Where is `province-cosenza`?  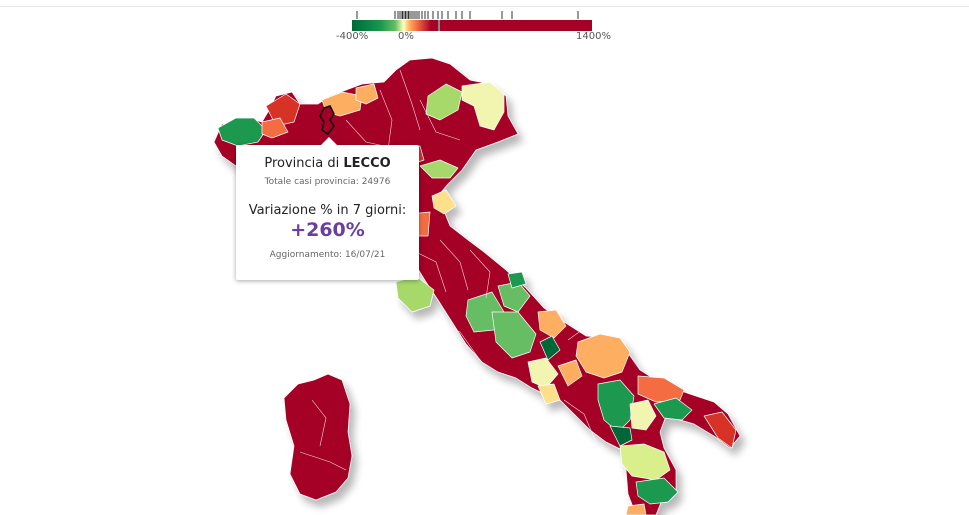 province-cosenza is located at coordinates (645, 462).